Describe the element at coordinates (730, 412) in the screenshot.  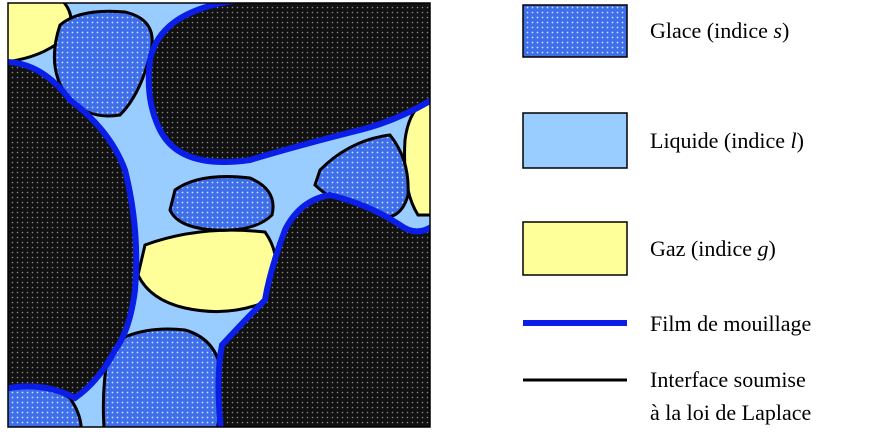
I see `legend-label: à la loi de Laplace` at that location.